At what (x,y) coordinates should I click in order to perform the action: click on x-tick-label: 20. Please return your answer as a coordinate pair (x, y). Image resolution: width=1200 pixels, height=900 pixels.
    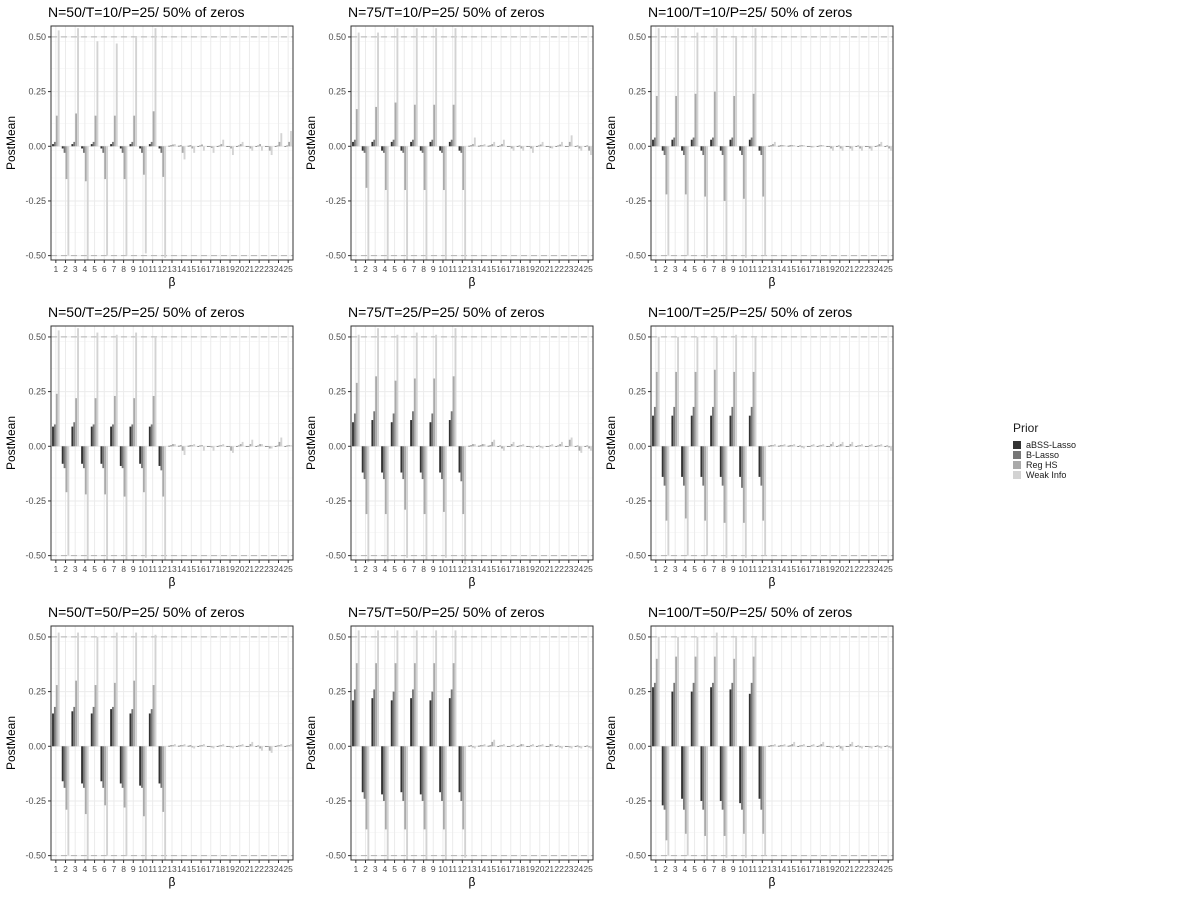
    Looking at the image, I should click on (540, 569).